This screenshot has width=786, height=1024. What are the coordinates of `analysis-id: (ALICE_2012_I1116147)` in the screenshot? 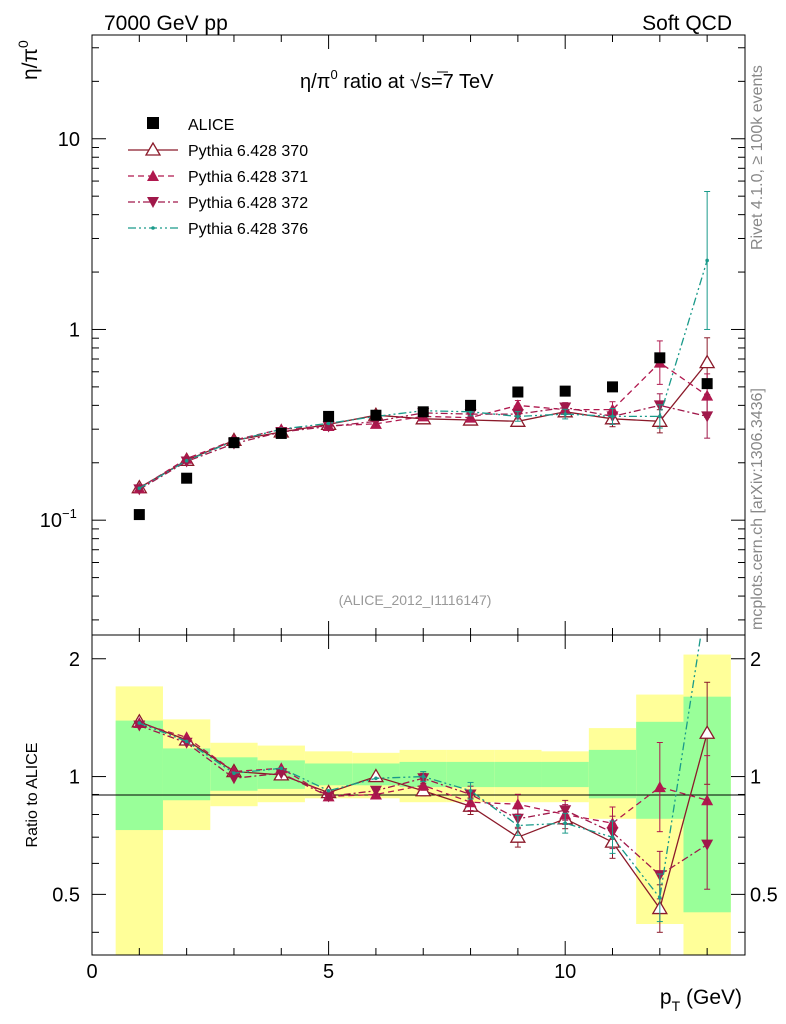 It's located at (415, 600).